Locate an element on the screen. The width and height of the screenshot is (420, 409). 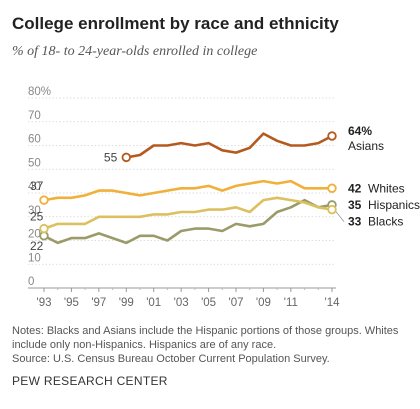
footer-org: PEW RESEARCH CENTER is located at coordinates (90, 381).